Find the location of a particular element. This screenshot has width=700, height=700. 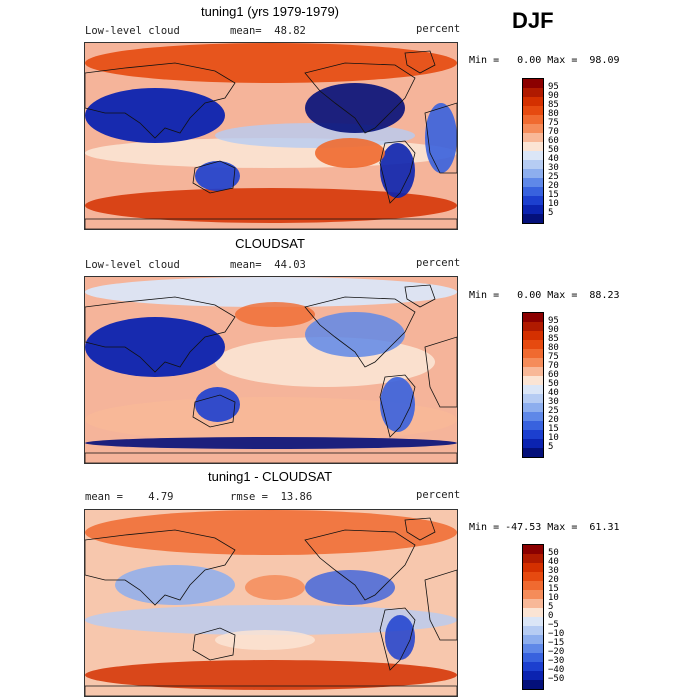

panel-2-variable: Low-level cloud is located at coordinates (132, 265).